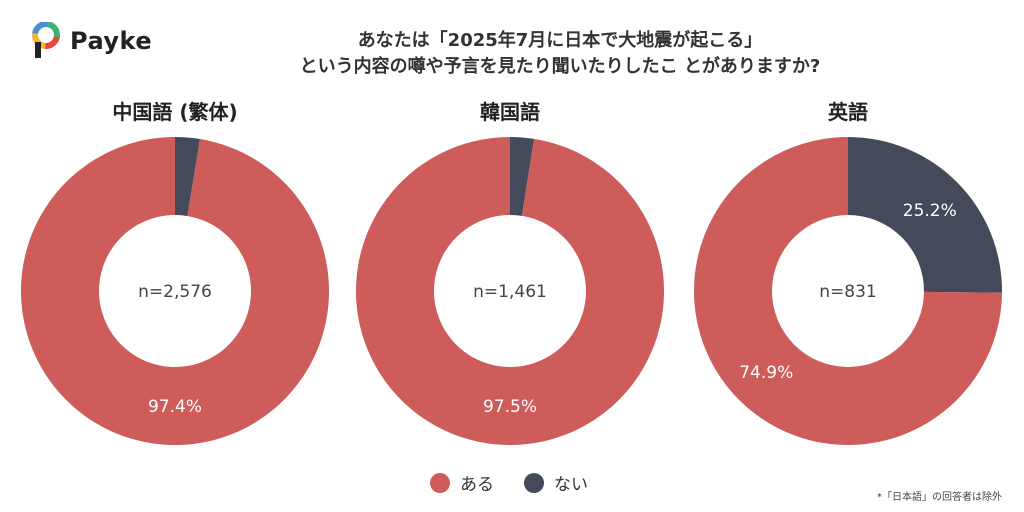 The height and width of the screenshot is (512, 1024). What do you see at coordinates (560, 40) in the screenshot?
I see `title-line-1: あなたは「2025年7月に日本で大地震が起こる」` at bounding box center [560, 40].